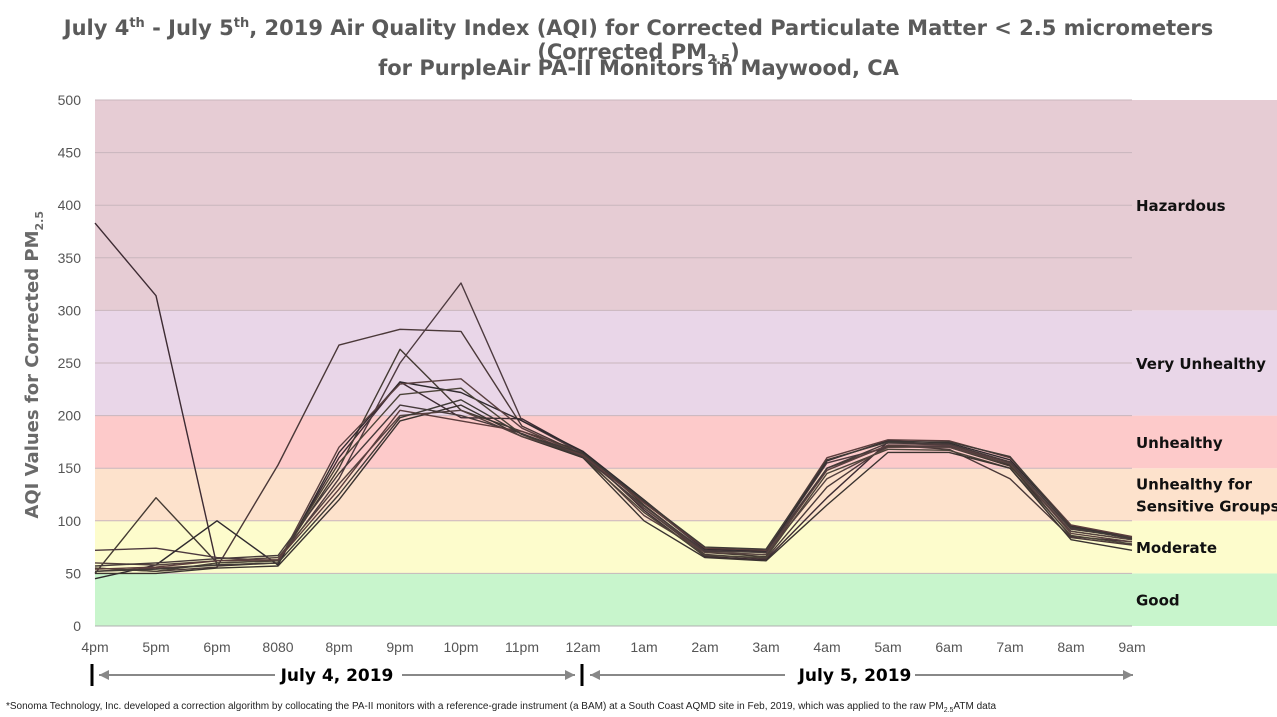  What do you see at coordinates (686, 442) in the screenshot?
I see `band-unhealthy` at bounding box center [686, 442].